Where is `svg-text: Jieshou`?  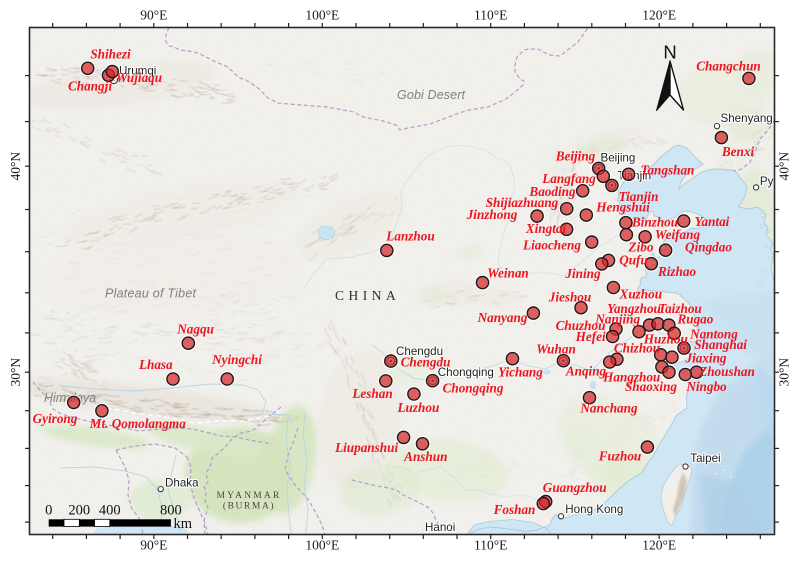
svg-text: Jieshou is located at coordinates (570, 297).